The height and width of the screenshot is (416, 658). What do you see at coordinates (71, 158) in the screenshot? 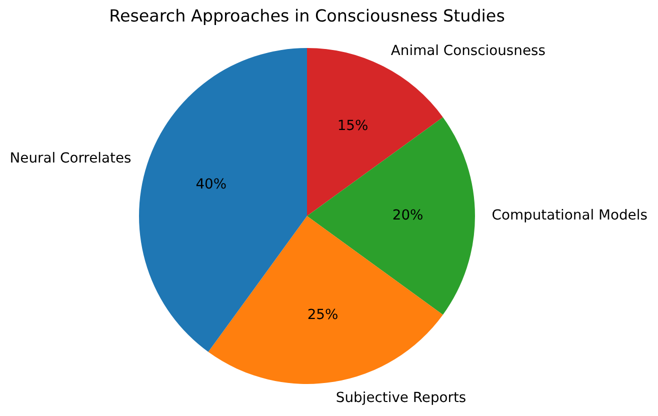
I see `slice-label: Neural Correlates` at bounding box center [71, 158].